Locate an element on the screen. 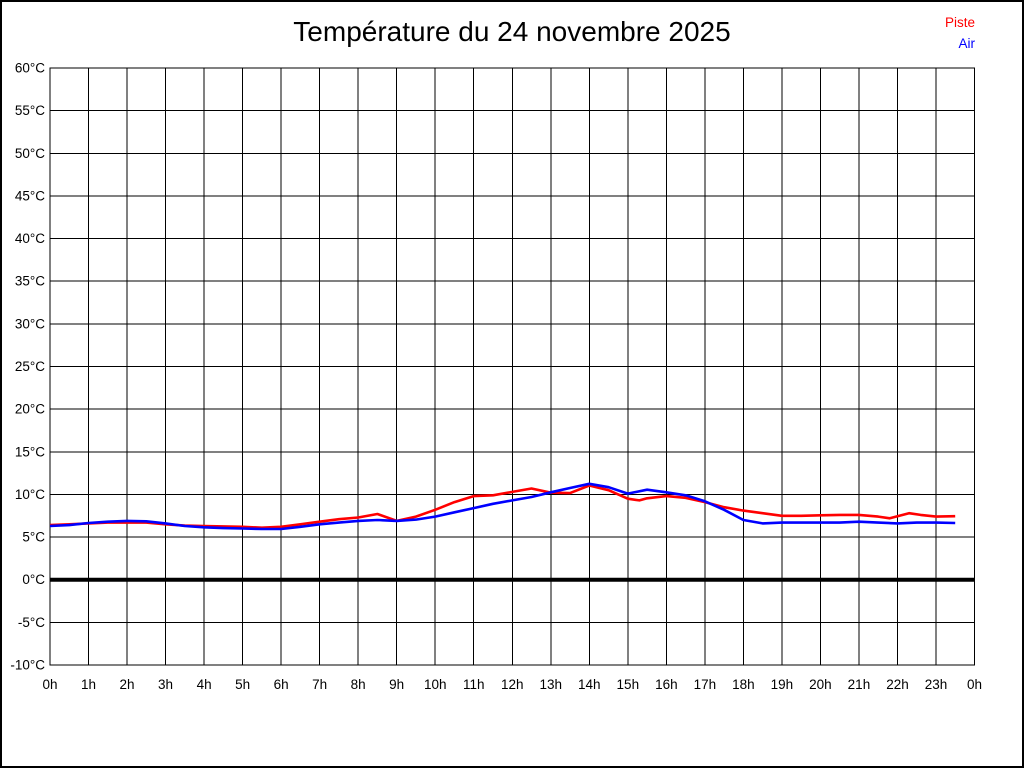 This screenshot has width=1024, height=768. x-tick-label: 5h is located at coordinates (242, 684).